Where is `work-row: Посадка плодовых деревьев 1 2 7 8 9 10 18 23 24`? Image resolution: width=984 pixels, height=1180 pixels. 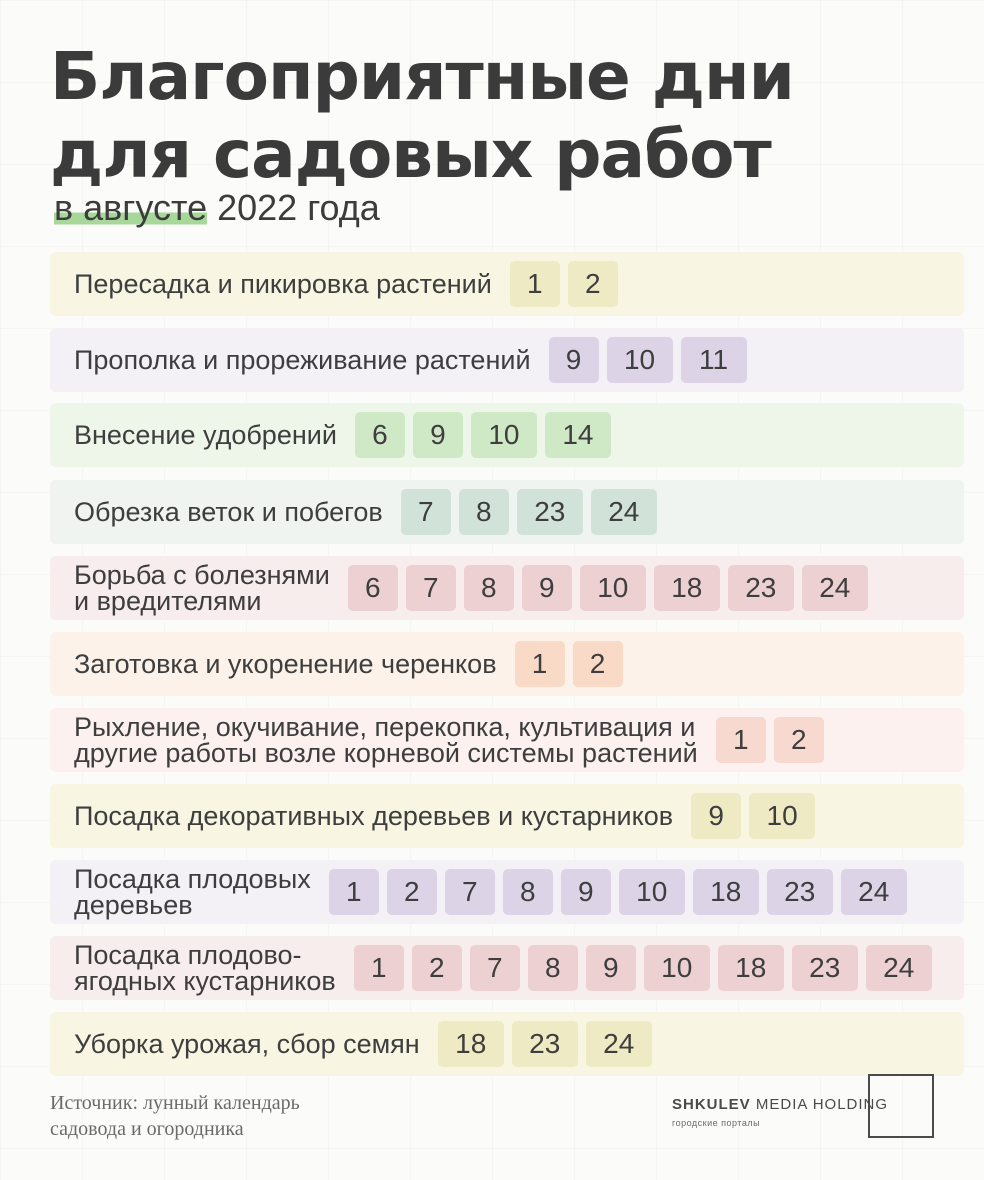 work-row: Посадка плодовых деревьев 1 2 7 8 9 10 18 23 24 is located at coordinates (507, 892).